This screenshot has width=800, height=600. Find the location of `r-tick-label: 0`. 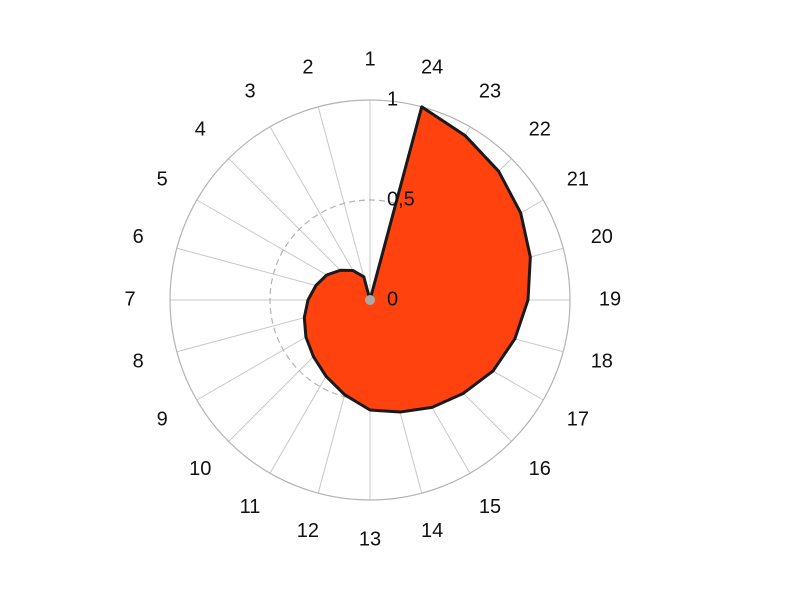

r-tick-label: 0 is located at coordinates (392, 299).